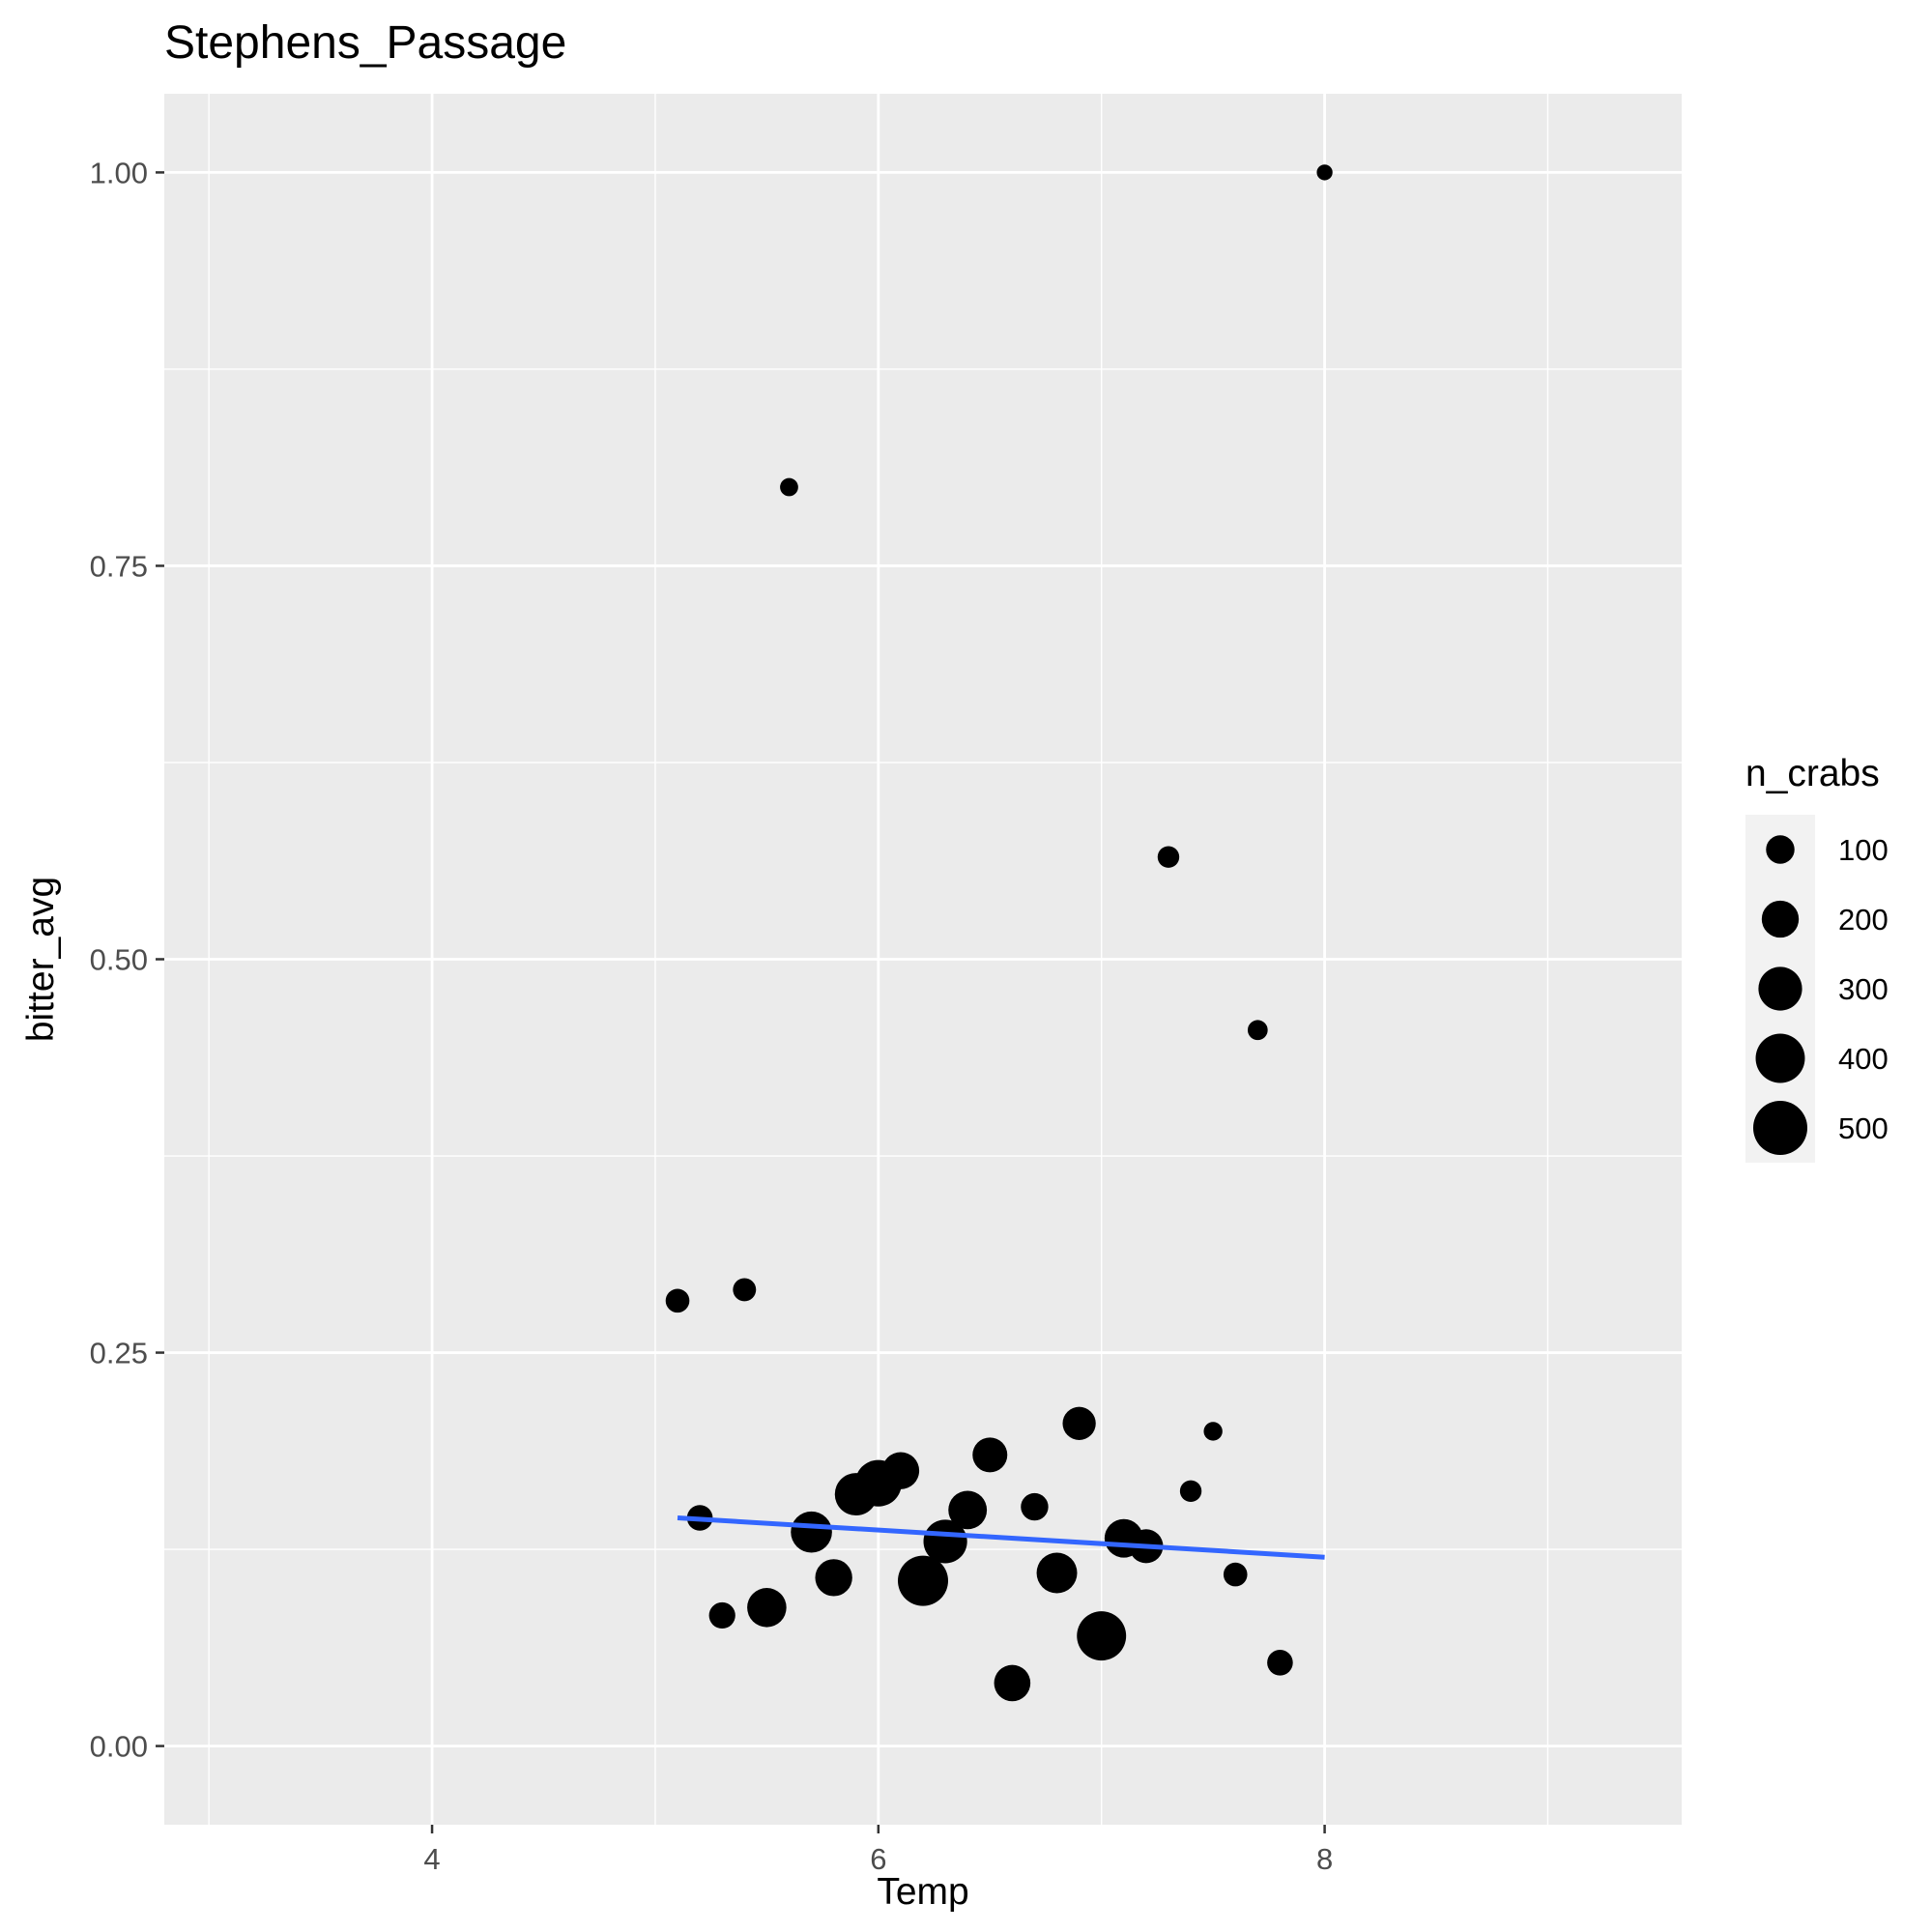 The width and height of the screenshot is (1932, 1932). Describe the element at coordinates (431, 1859) in the screenshot. I see `x-tick-label: 4` at that location.